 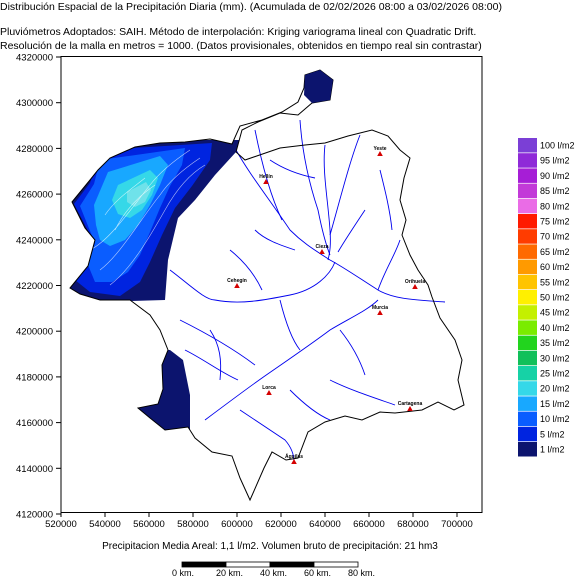 What do you see at coordinates (555, 313) in the screenshot?
I see `legend-label: 45 l/m2` at bounding box center [555, 313].